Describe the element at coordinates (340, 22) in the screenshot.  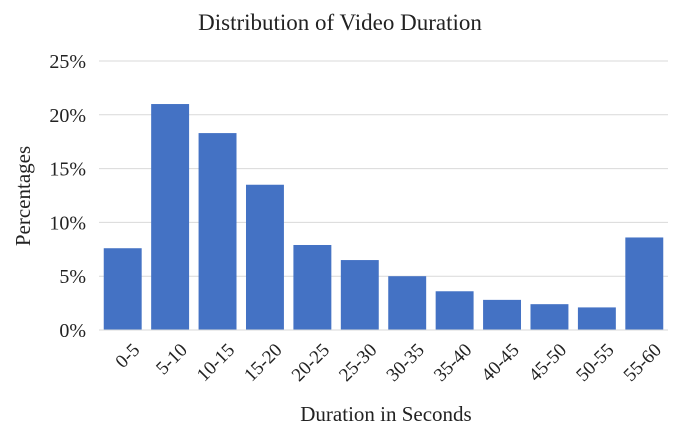
I see `chart-title: Distribution of Video Duration` at that location.